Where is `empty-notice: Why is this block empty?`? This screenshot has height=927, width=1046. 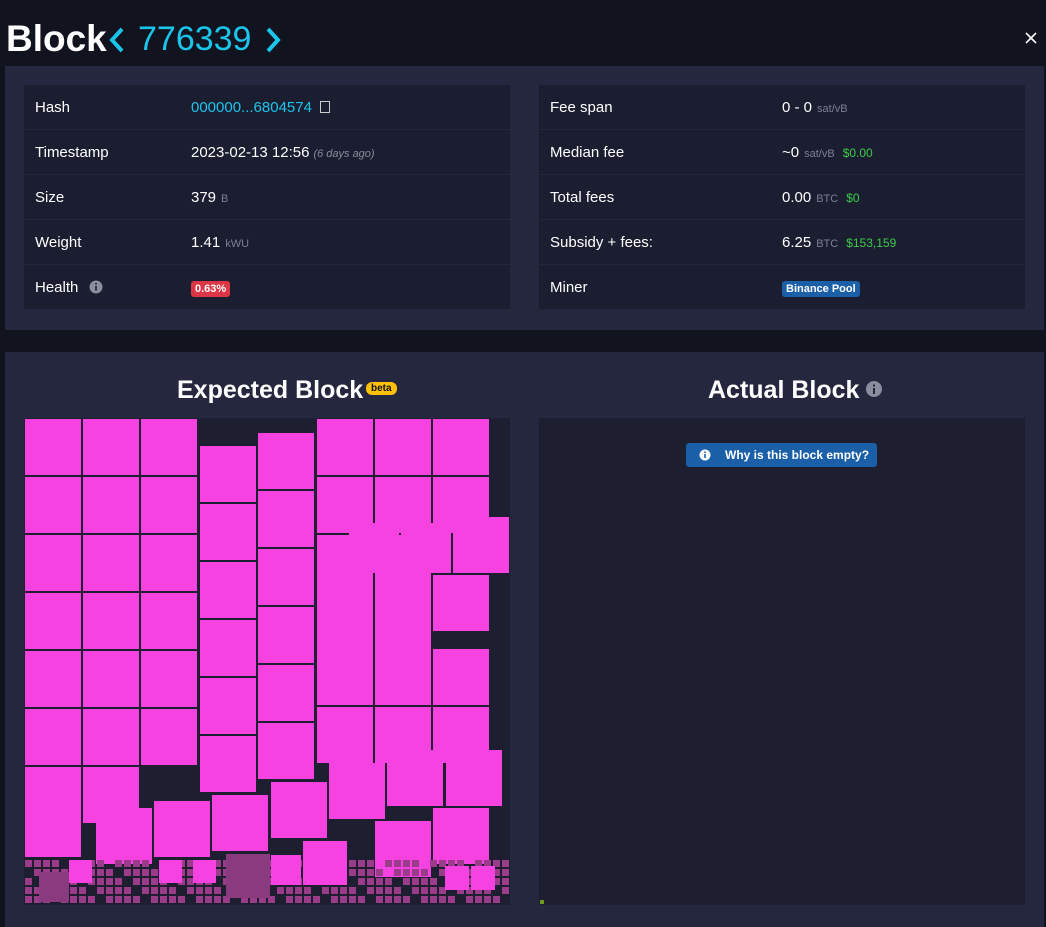
empty-notice: Why is this block empty? is located at coordinates (781, 455).